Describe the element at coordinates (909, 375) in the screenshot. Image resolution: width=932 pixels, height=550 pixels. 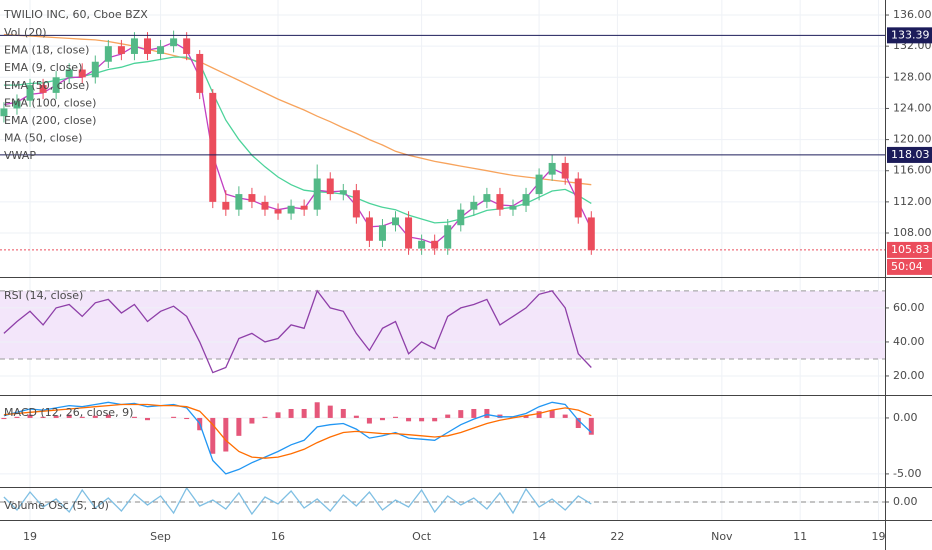
I see `y-tick-label: 20.00` at that location.